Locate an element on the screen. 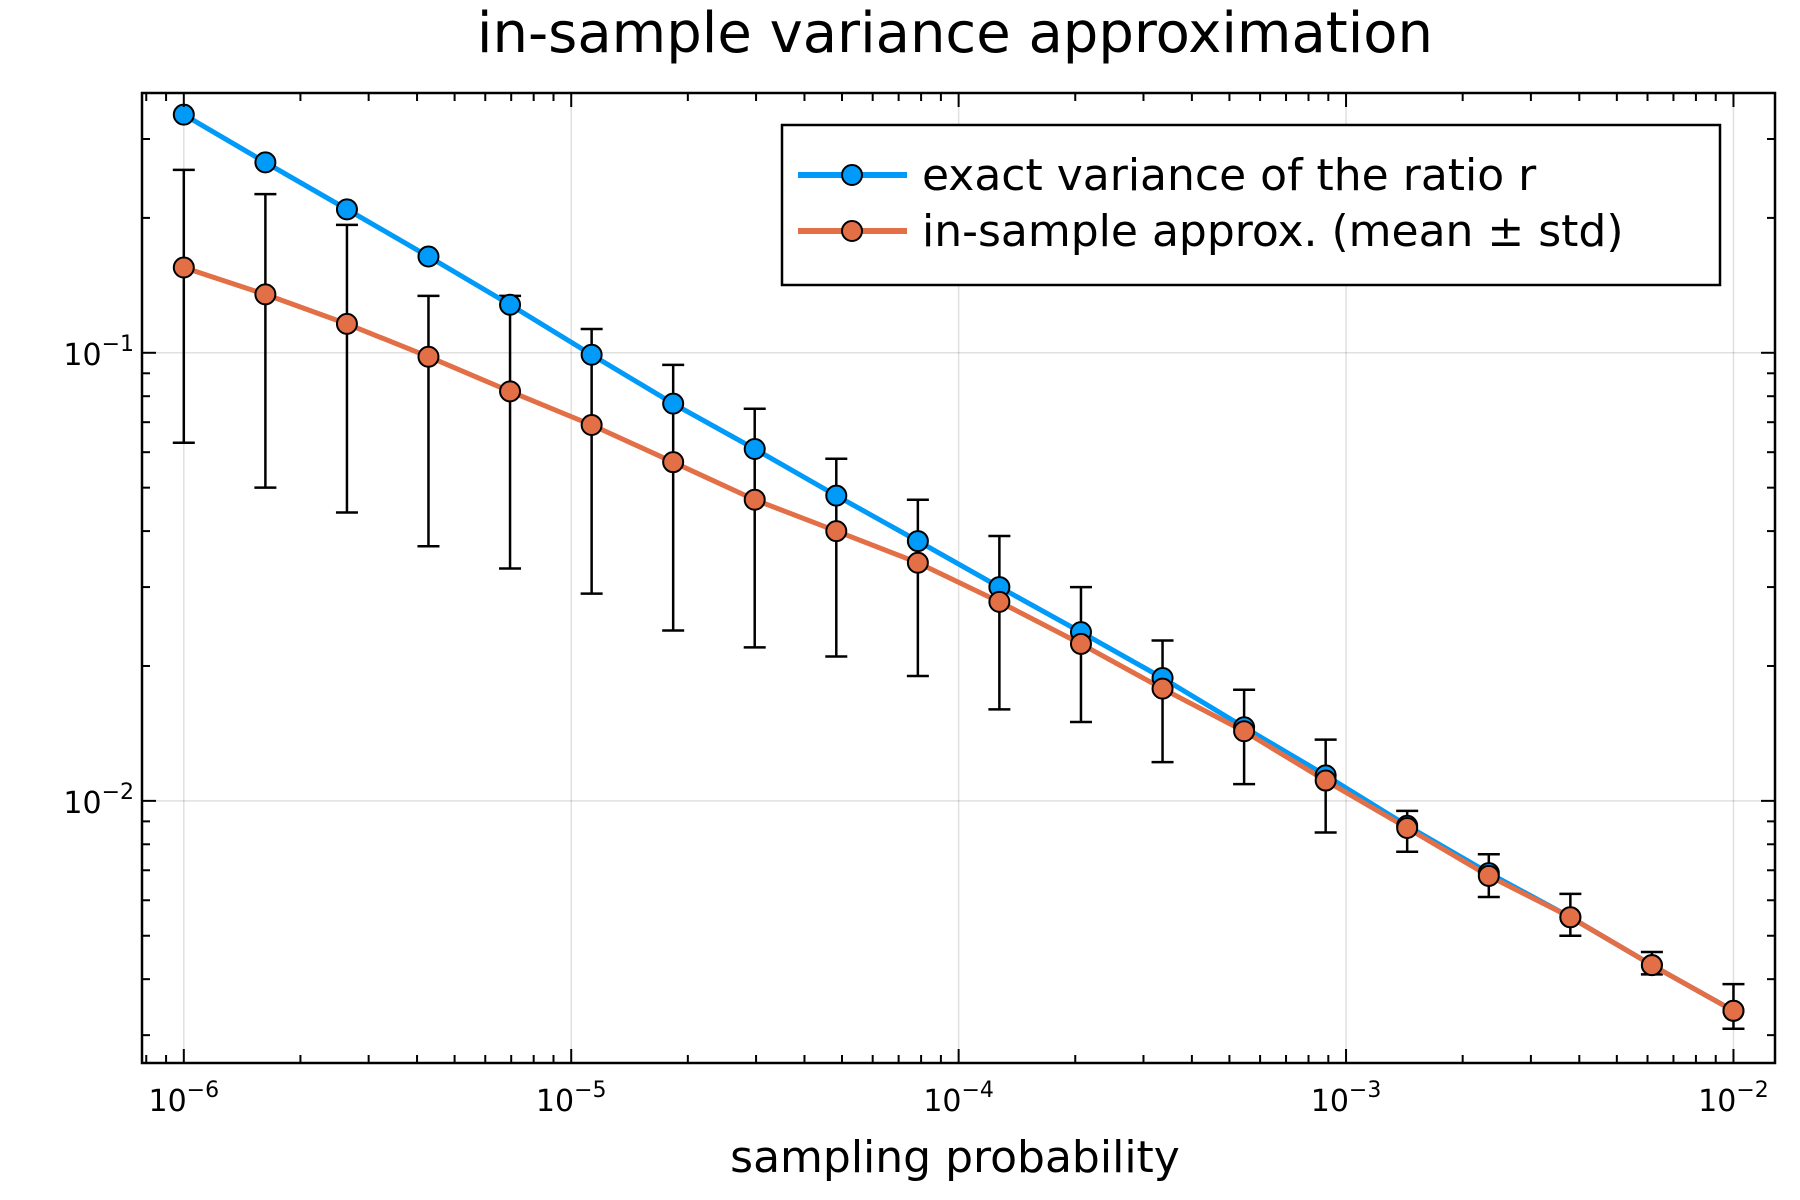  x-axis-label: sampling probability is located at coordinates (955, 1157).